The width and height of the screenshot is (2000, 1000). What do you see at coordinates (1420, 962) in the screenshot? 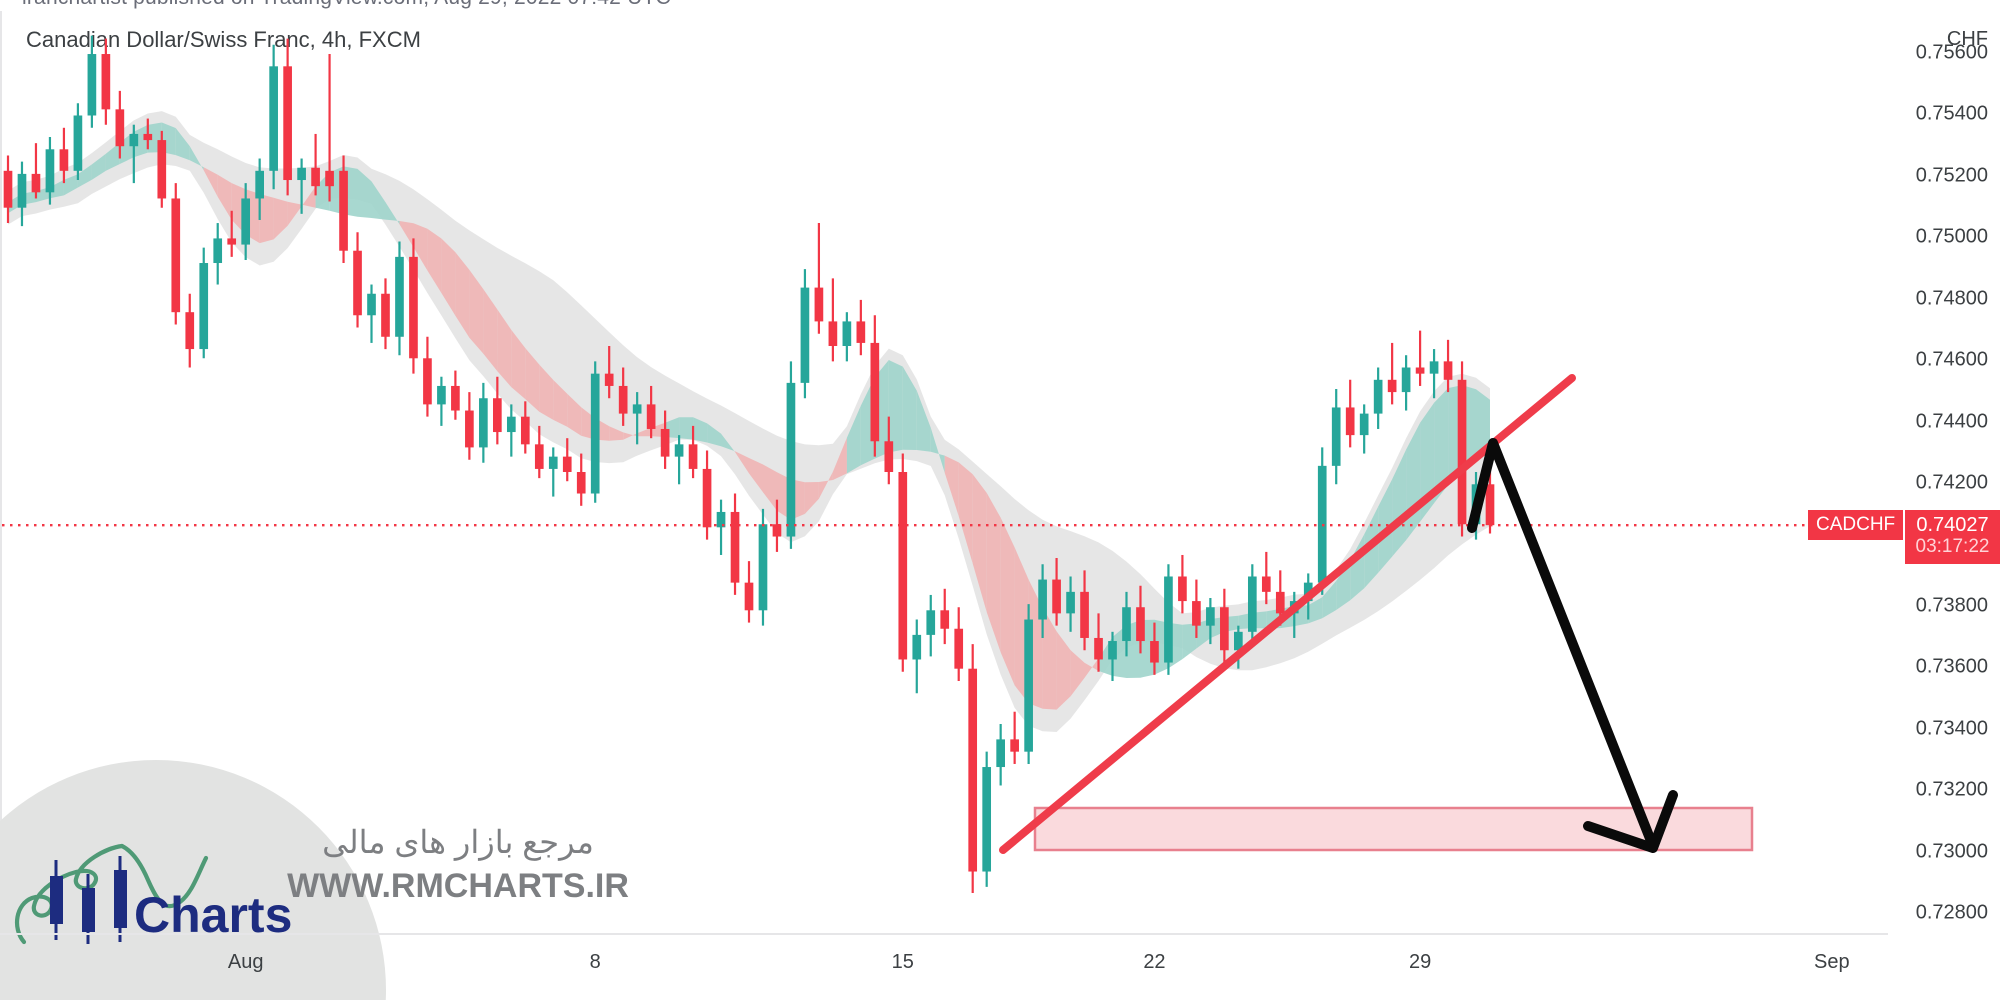
I see `time-axis-label: 29` at bounding box center [1420, 962].